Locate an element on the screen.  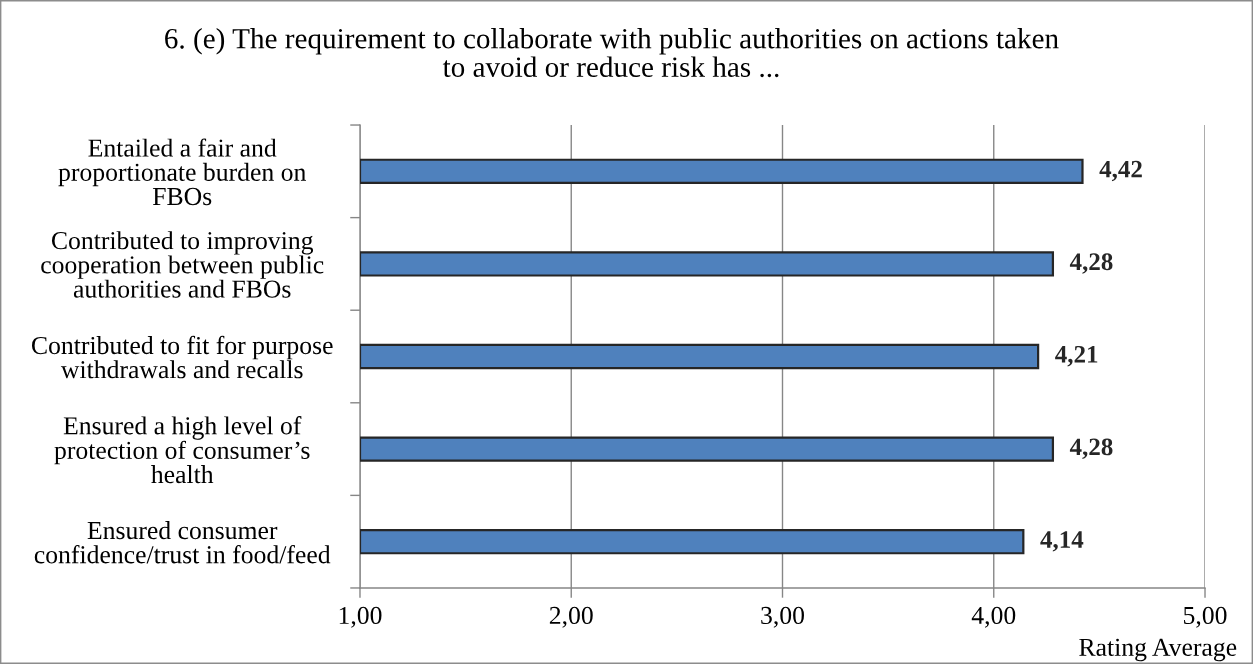
y-tick-label: Entailed a fair and proportionate burden on FBOs is located at coordinates (182, 172).